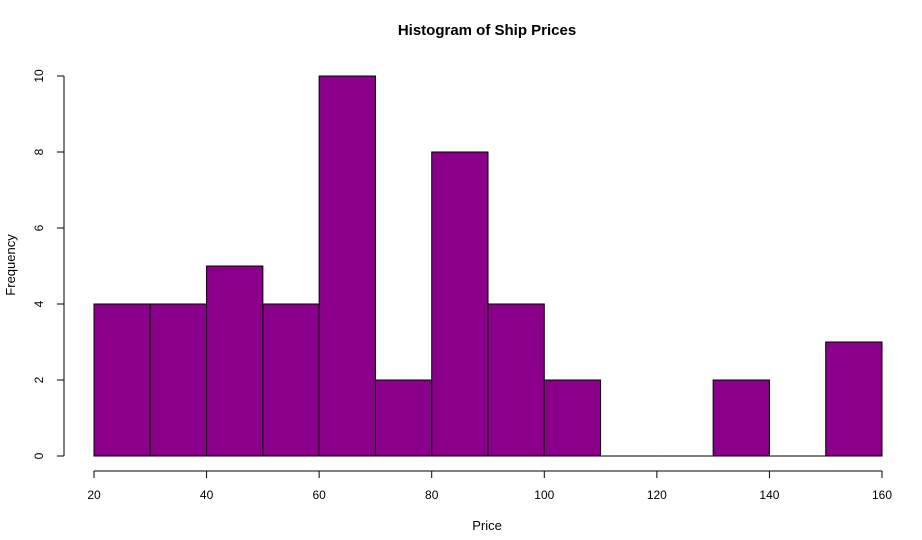 The height and width of the screenshot is (540, 922). What do you see at coordinates (432, 495) in the screenshot?
I see `x-tick-label: 80` at bounding box center [432, 495].